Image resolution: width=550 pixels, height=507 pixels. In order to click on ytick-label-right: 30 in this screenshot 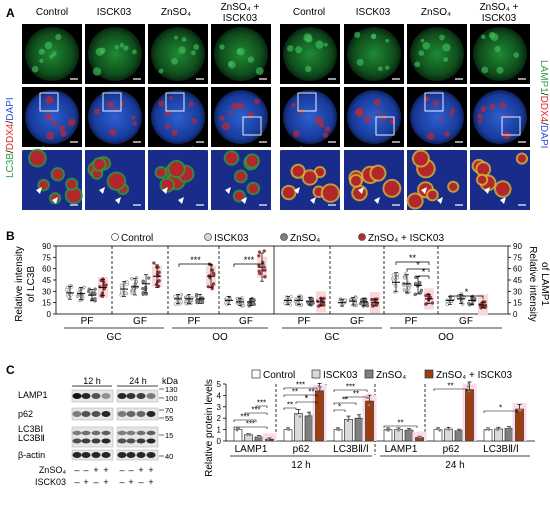, I will do `click(517, 291)`.